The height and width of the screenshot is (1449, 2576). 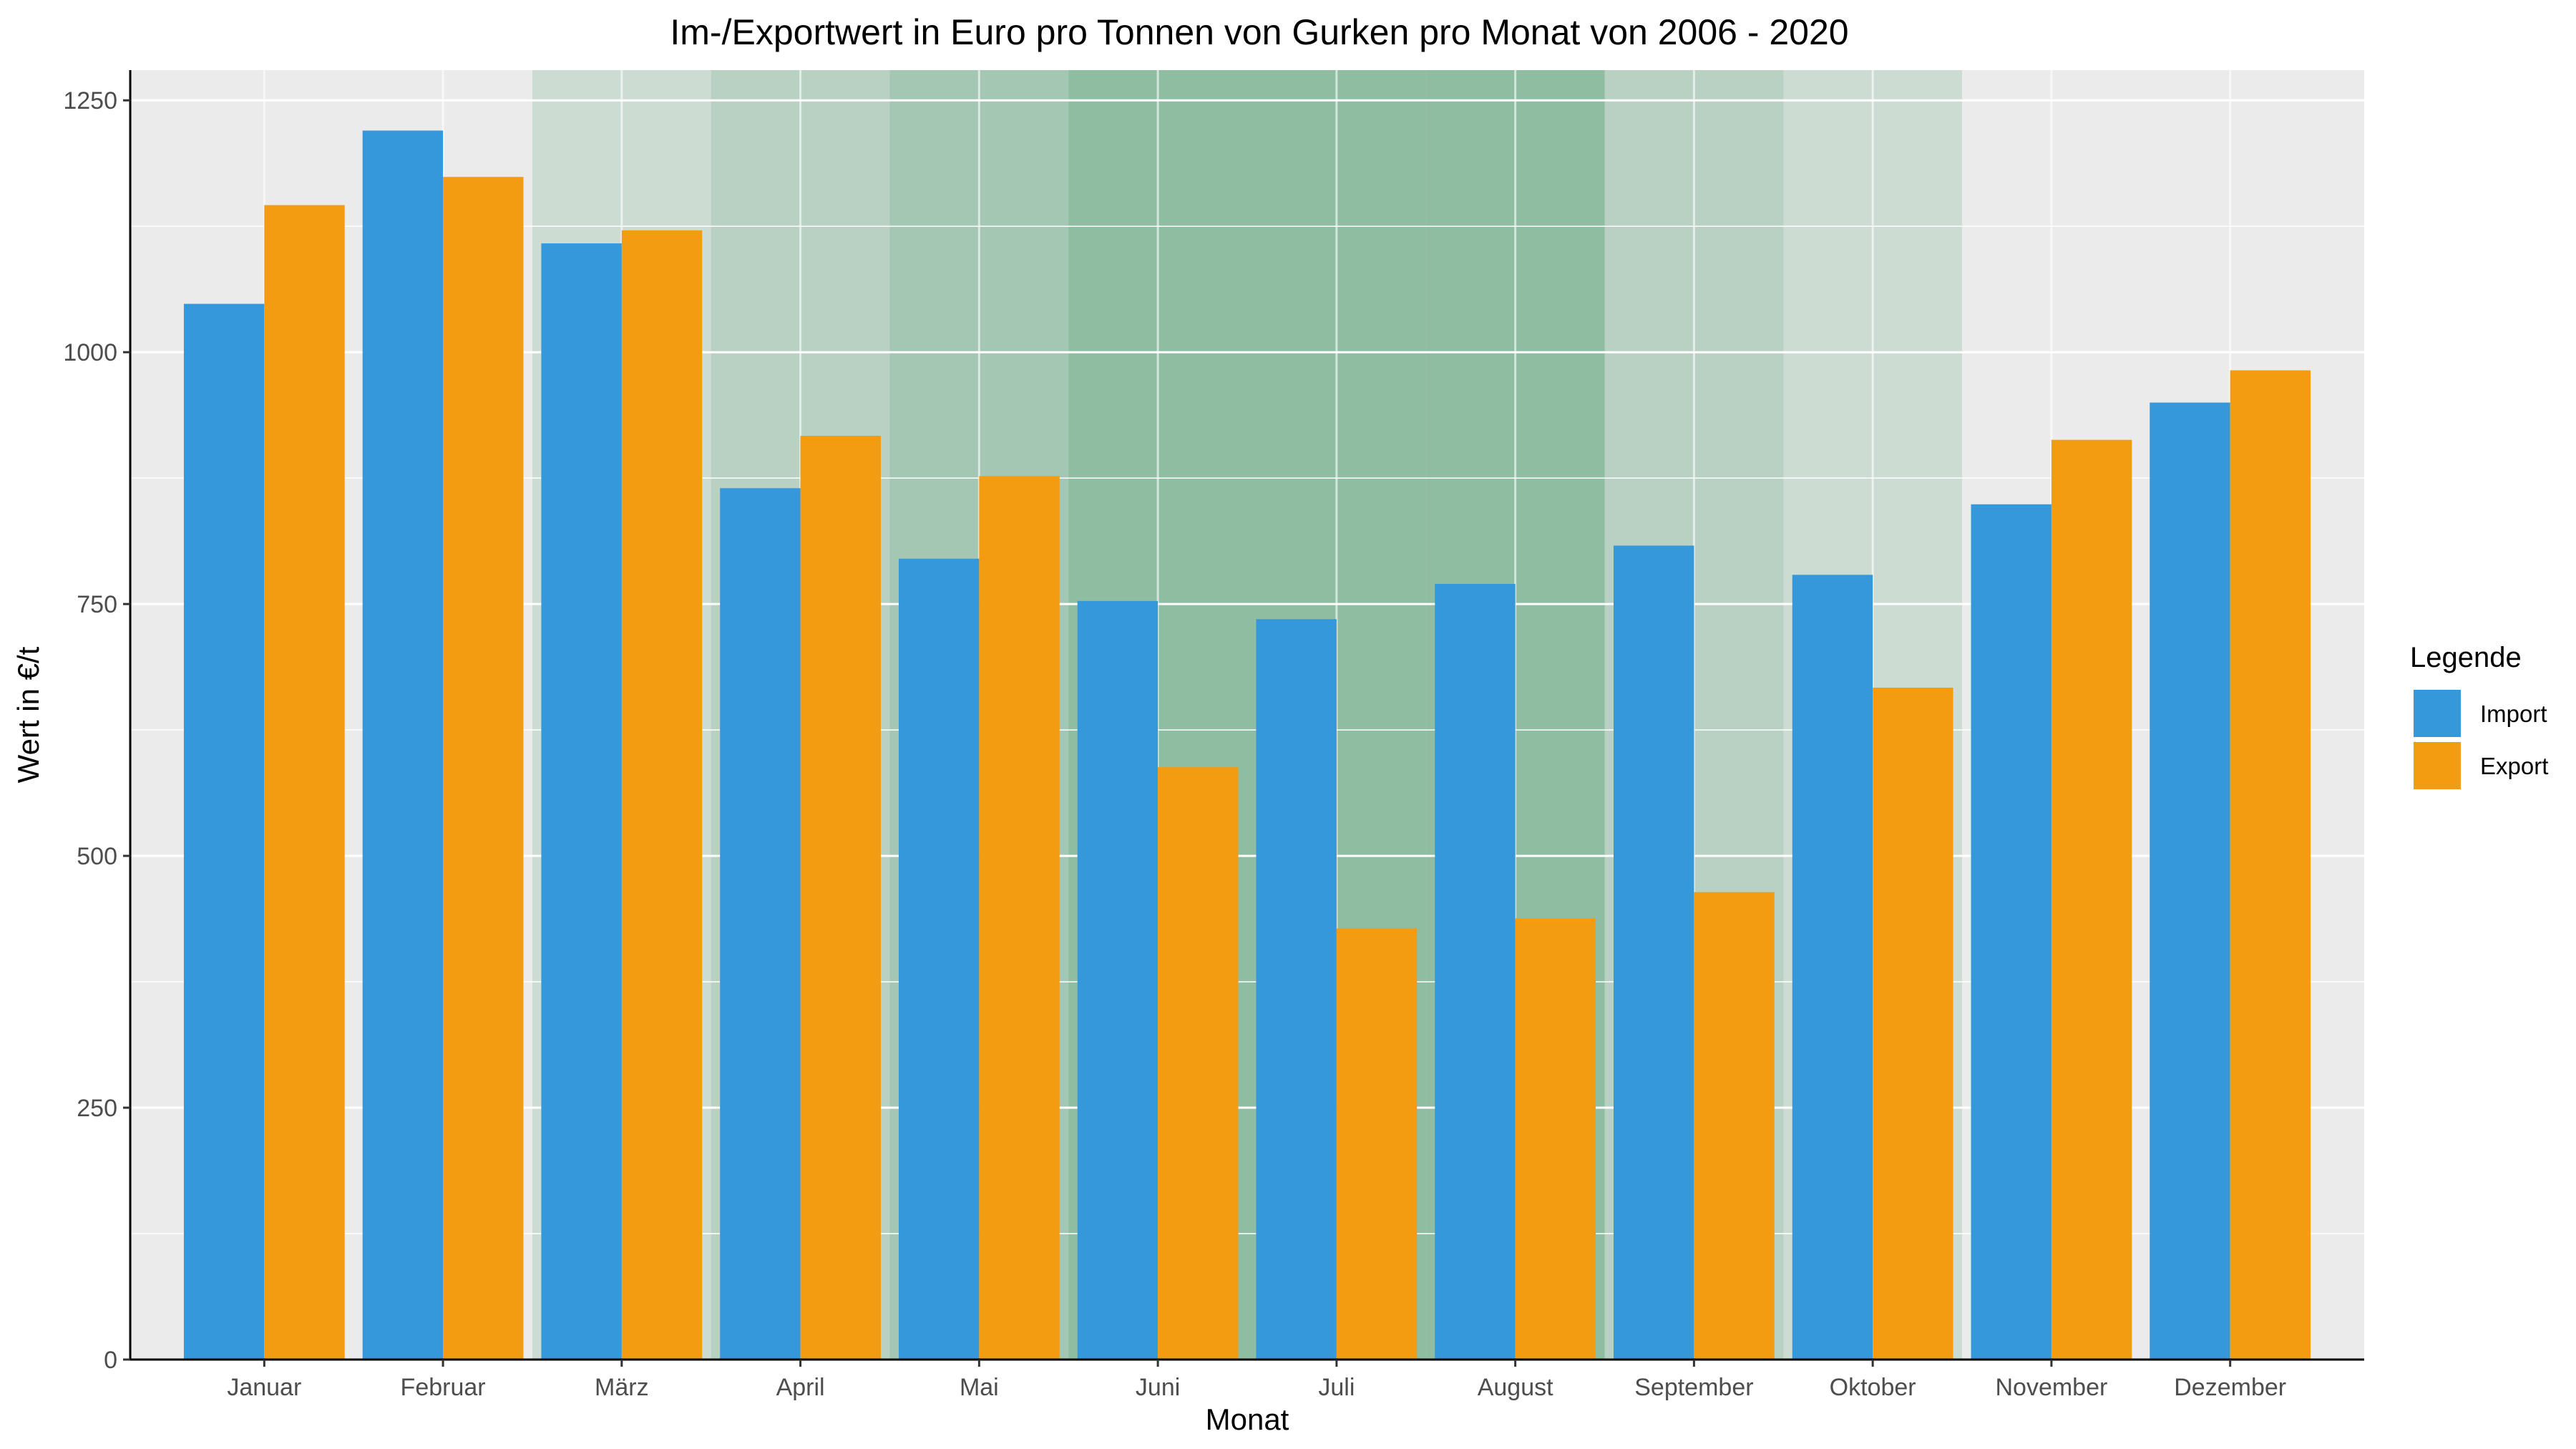 I want to click on x-tick-label: August, so click(x=1515, y=1387).